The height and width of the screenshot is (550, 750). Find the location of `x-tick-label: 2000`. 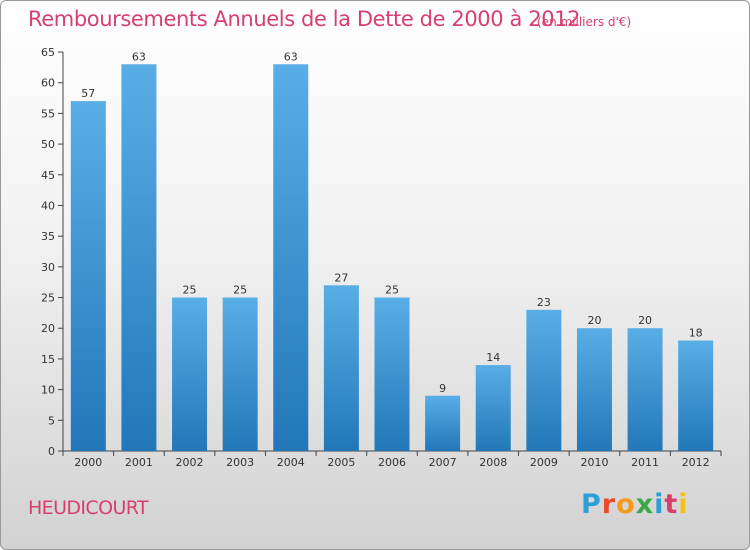

x-tick-label: 2000 is located at coordinates (88, 462).